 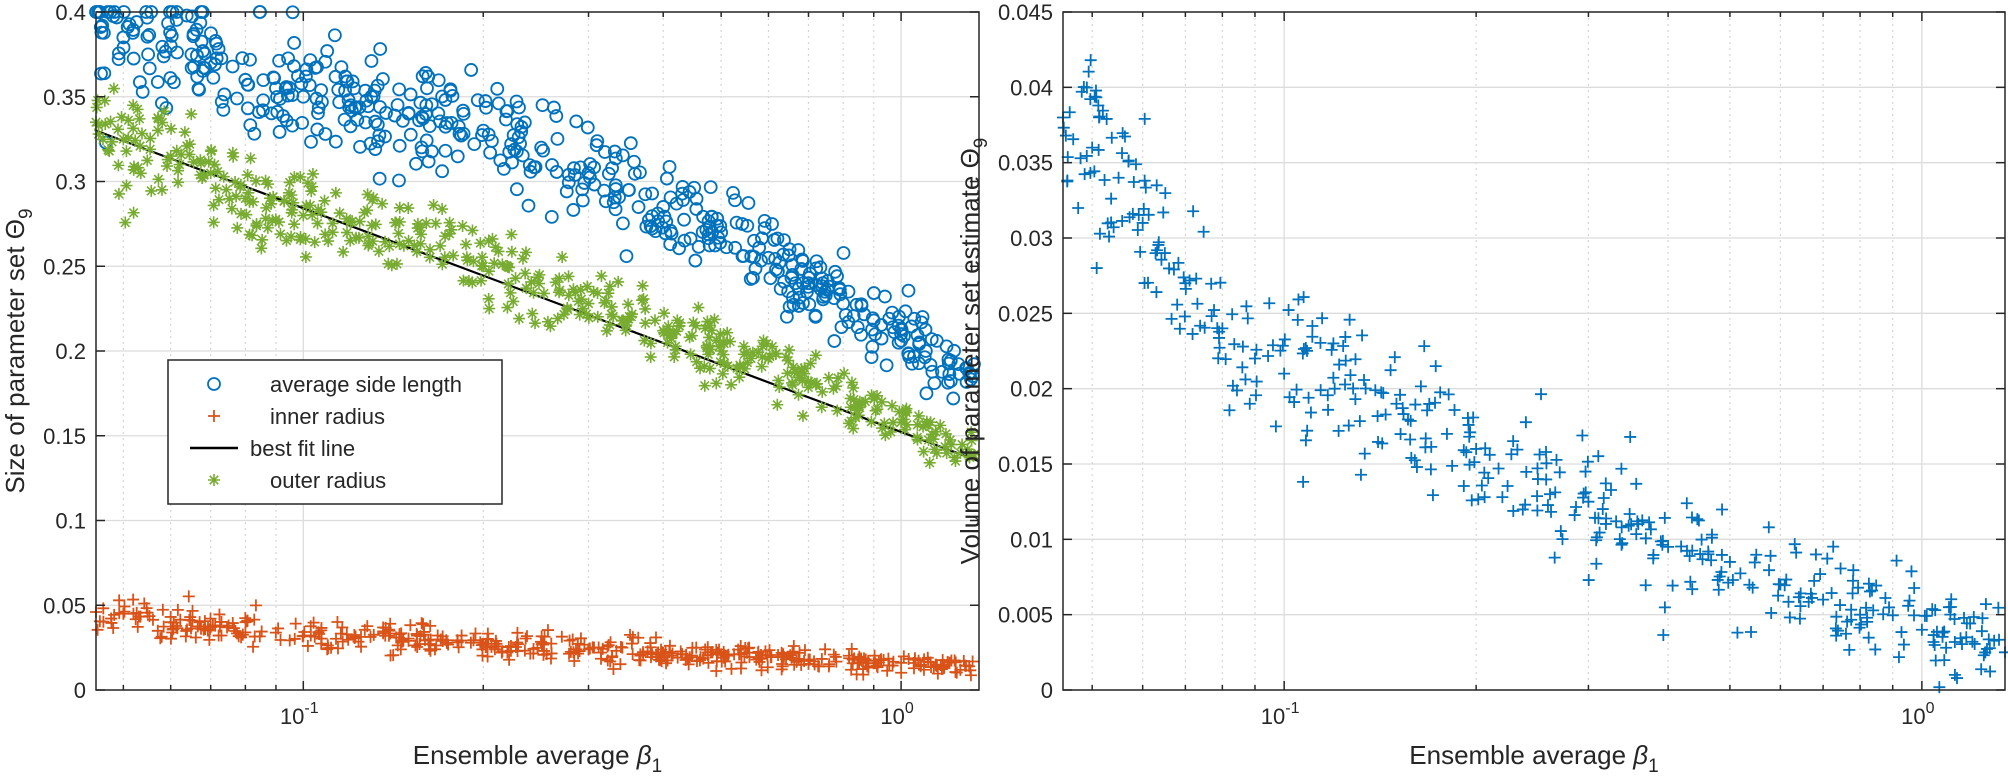 What do you see at coordinates (1025, 163) in the screenshot?
I see `y-tick-label: 0.035` at bounding box center [1025, 163].